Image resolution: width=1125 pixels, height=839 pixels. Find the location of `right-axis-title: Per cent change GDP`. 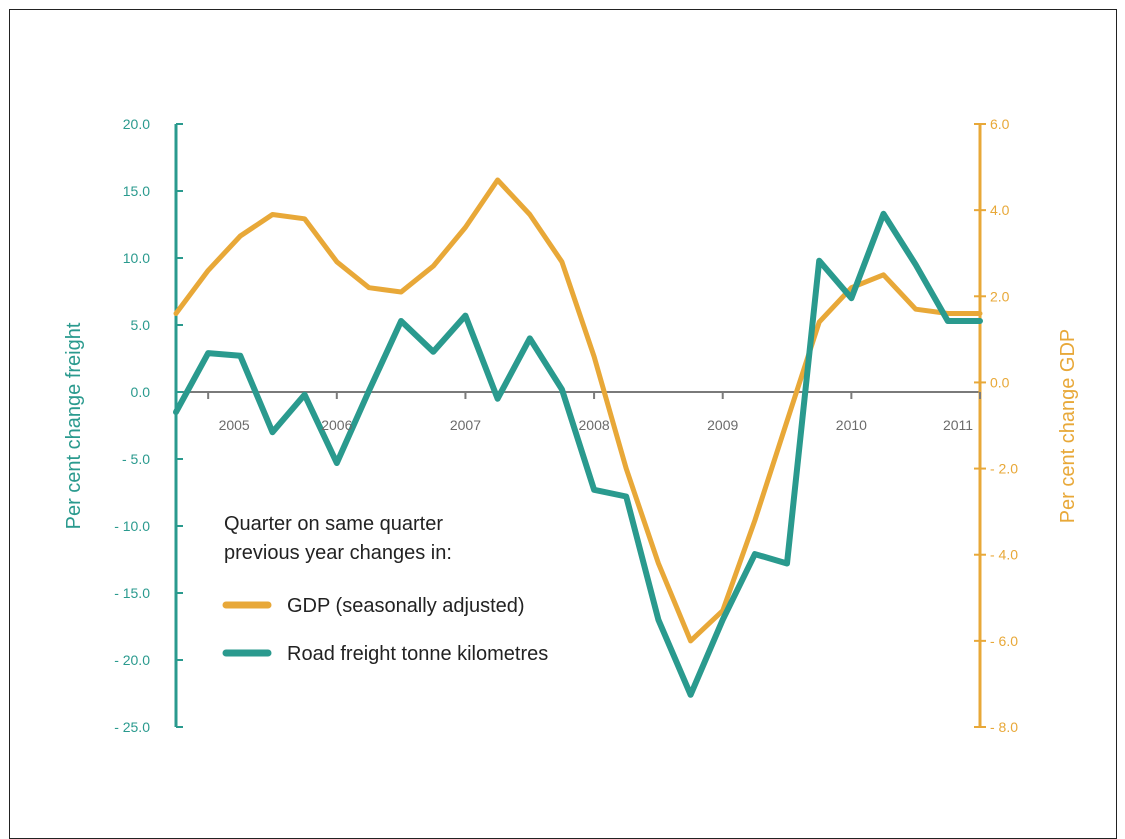

right-axis-title: Per cent change GDP is located at coordinates (1068, 426).